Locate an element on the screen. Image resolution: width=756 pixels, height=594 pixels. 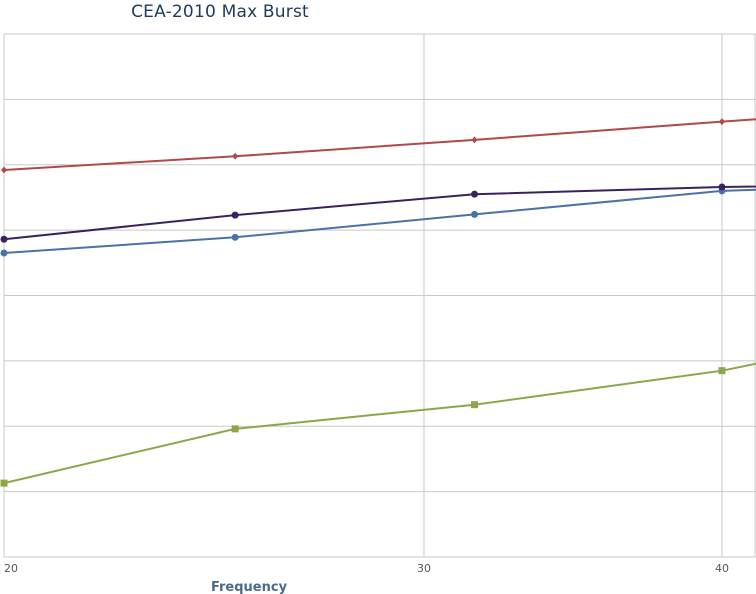
x-tick-label: 40 is located at coordinates (722, 568).